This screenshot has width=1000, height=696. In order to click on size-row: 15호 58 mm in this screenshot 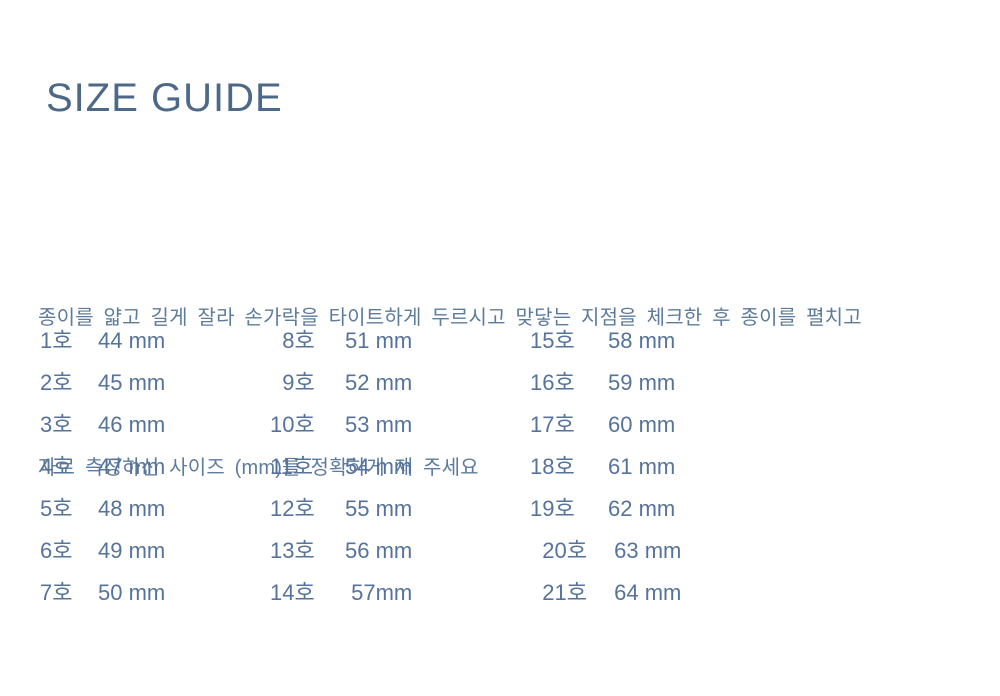, I will do `click(605, 341)`.